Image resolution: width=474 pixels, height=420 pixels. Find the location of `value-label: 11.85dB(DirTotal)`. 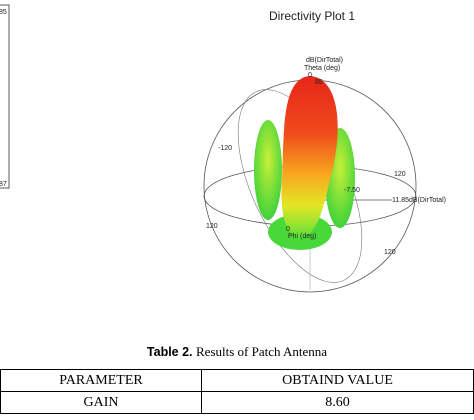

value-label: 11.85dB(DirTotal) is located at coordinates (419, 200).